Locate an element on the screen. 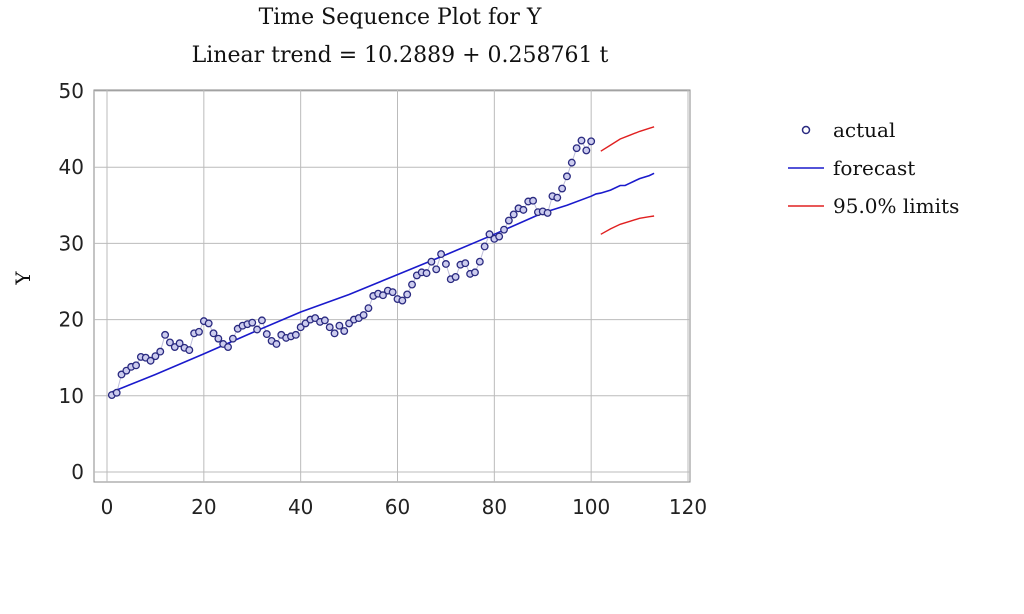 The image size is (1024, 614). y-tick-label: 30 is located at coordinates (71, 243).